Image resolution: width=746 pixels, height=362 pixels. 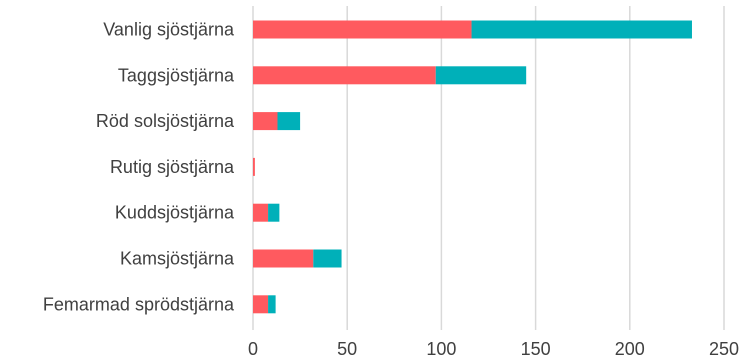 I want to click on x-tick-label: 150, so click(x=536, y=349).